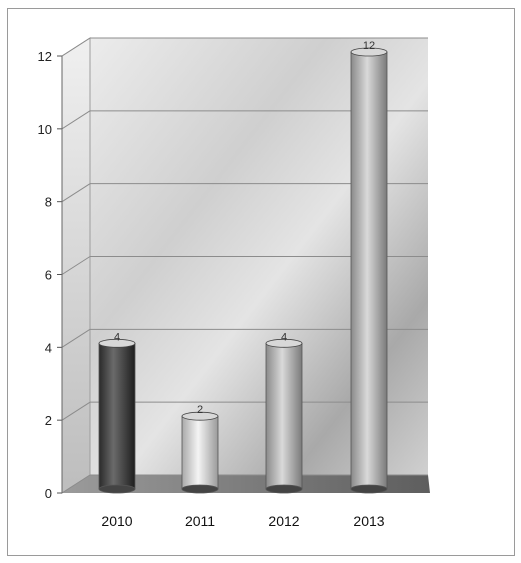 Image resolution: width=521 pixels, height=563 pixels. I want to click on y-tick-label: 12, so click(45, 56).